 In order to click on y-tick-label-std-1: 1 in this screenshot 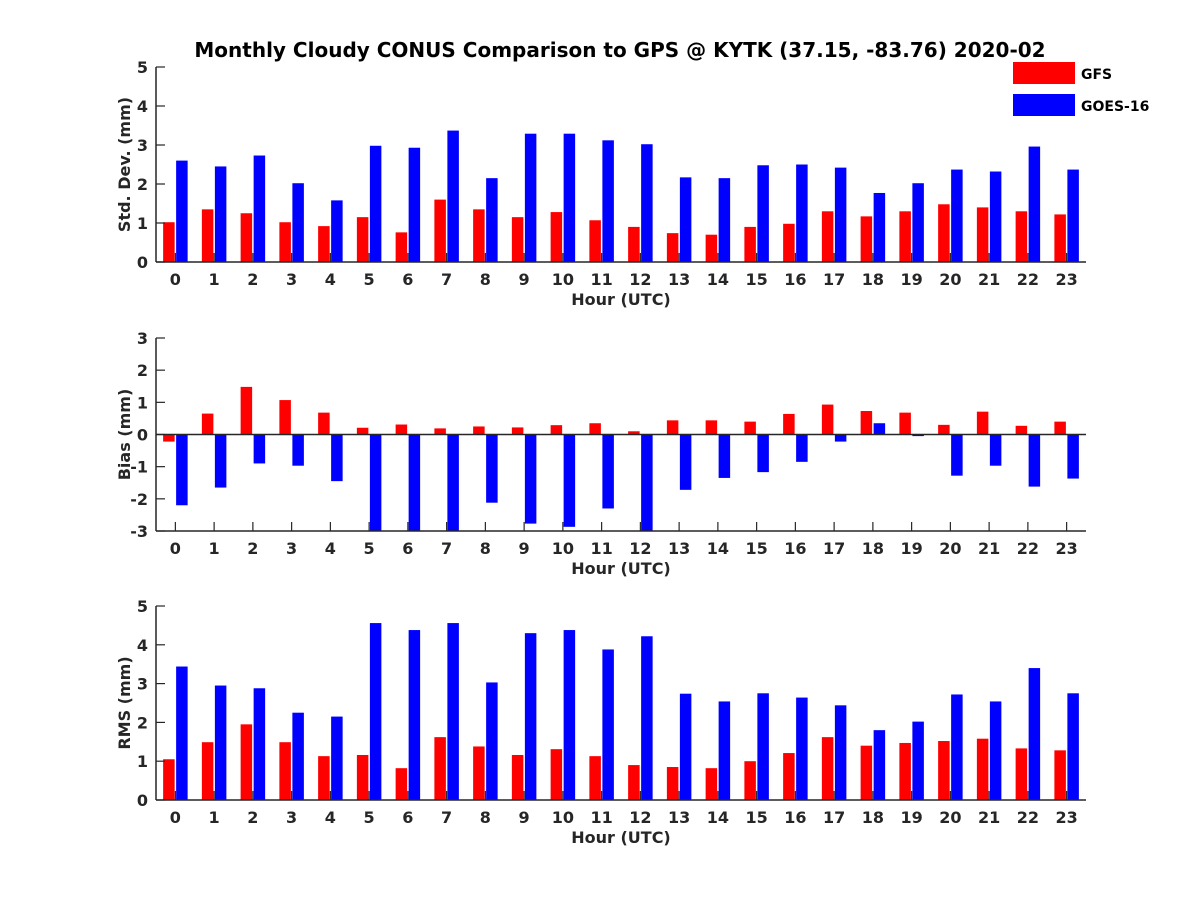, I will do `click(142, 223)`.